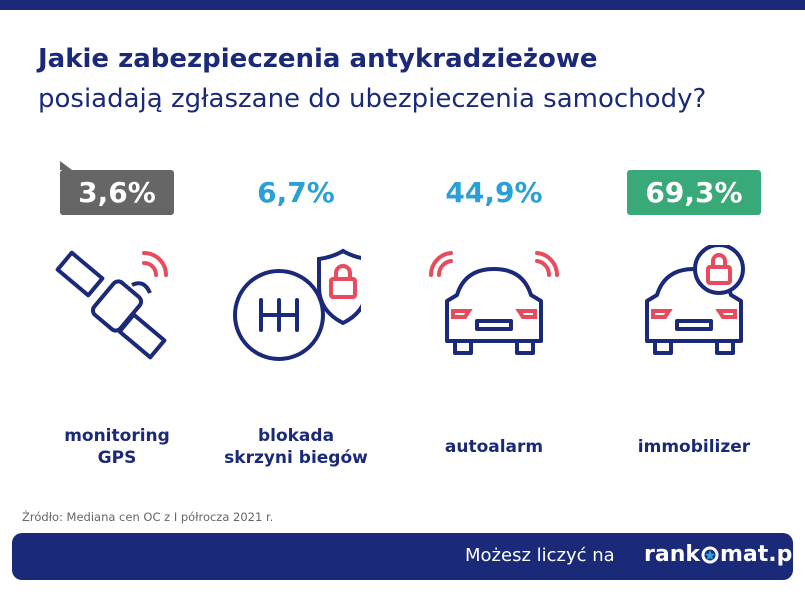  Describe the element at coordinates (117, 447) in the screenshot. I see `item-label: monitoring GPS` at that location.